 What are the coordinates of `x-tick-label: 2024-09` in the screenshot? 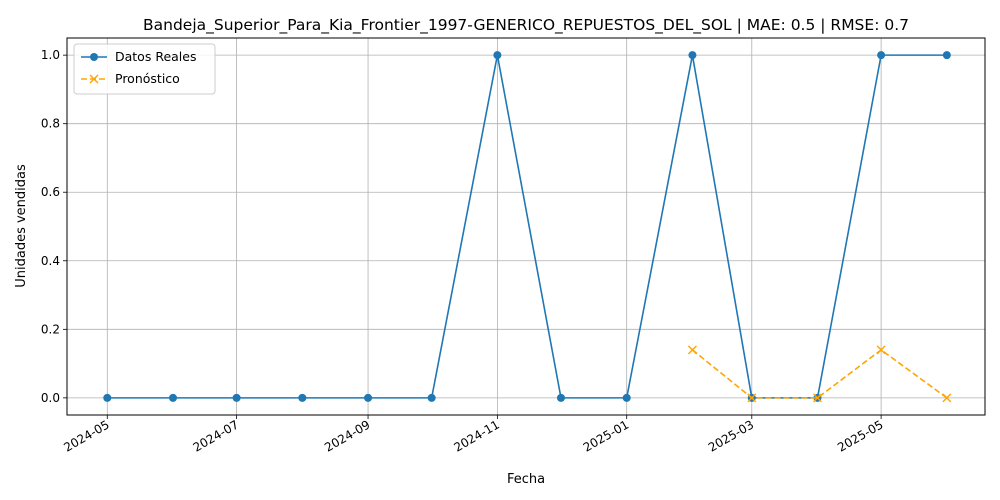 It's located at (347, 435).